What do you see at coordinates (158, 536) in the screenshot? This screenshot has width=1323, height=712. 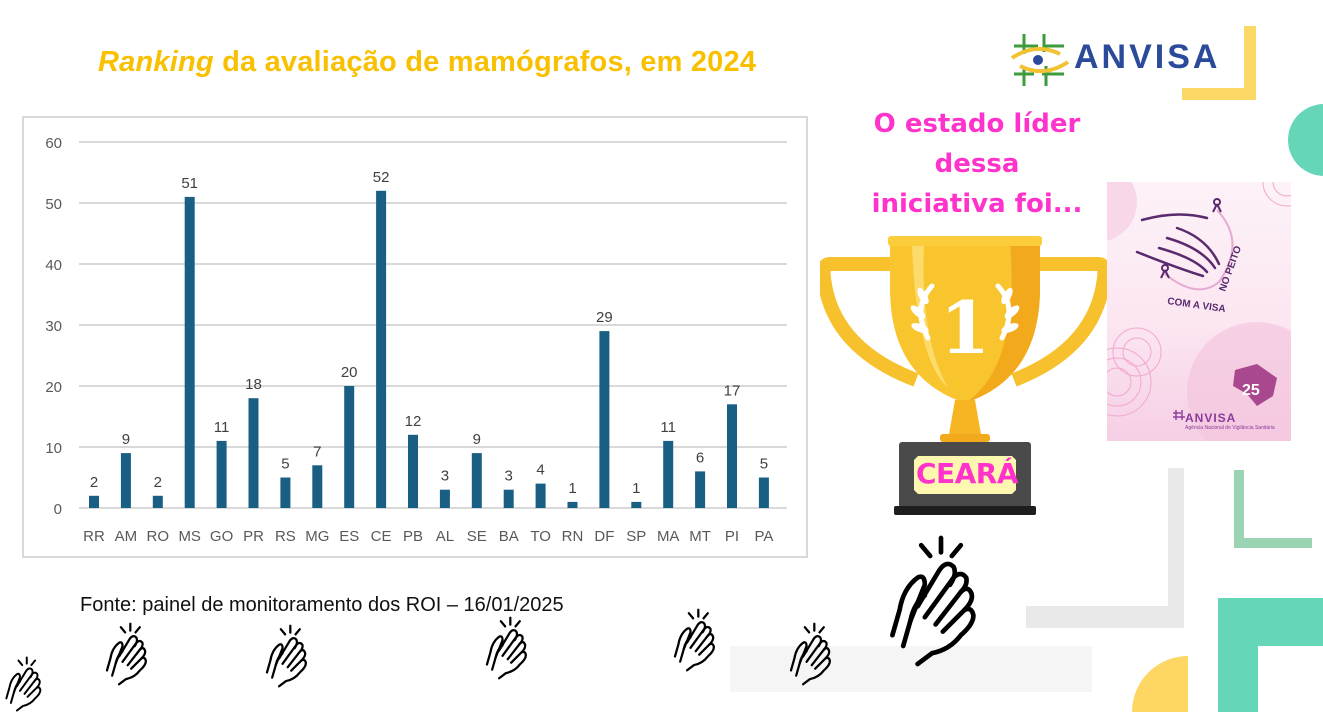 I see `x-tick-label: RO` at bounding box center [158, 536].